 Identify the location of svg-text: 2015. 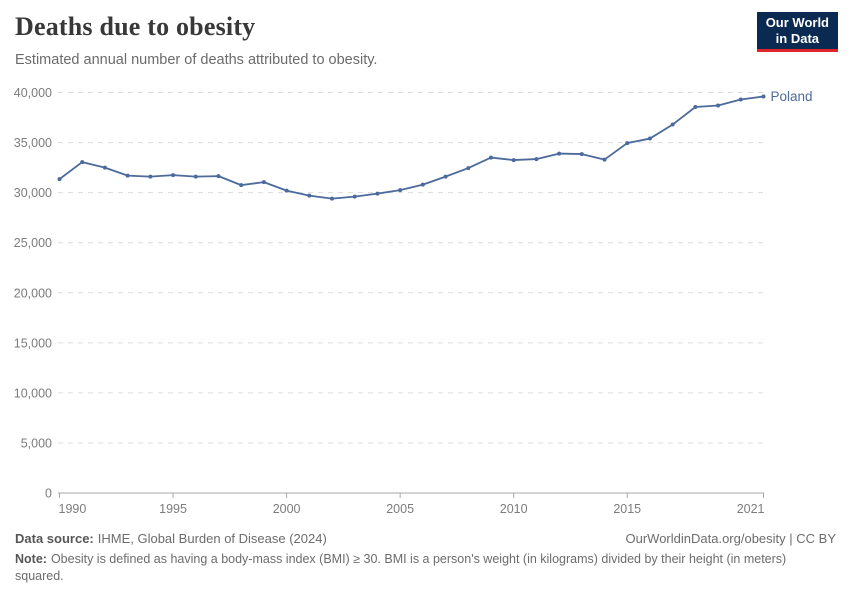
(627, 509).